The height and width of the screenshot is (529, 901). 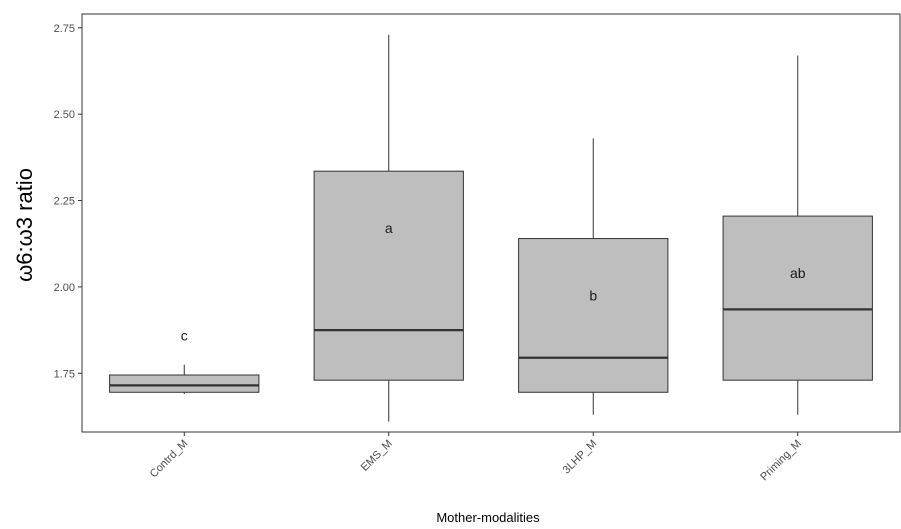 I want to click on x-tick-label: 3LHP_M, so click(x=580, y=457).